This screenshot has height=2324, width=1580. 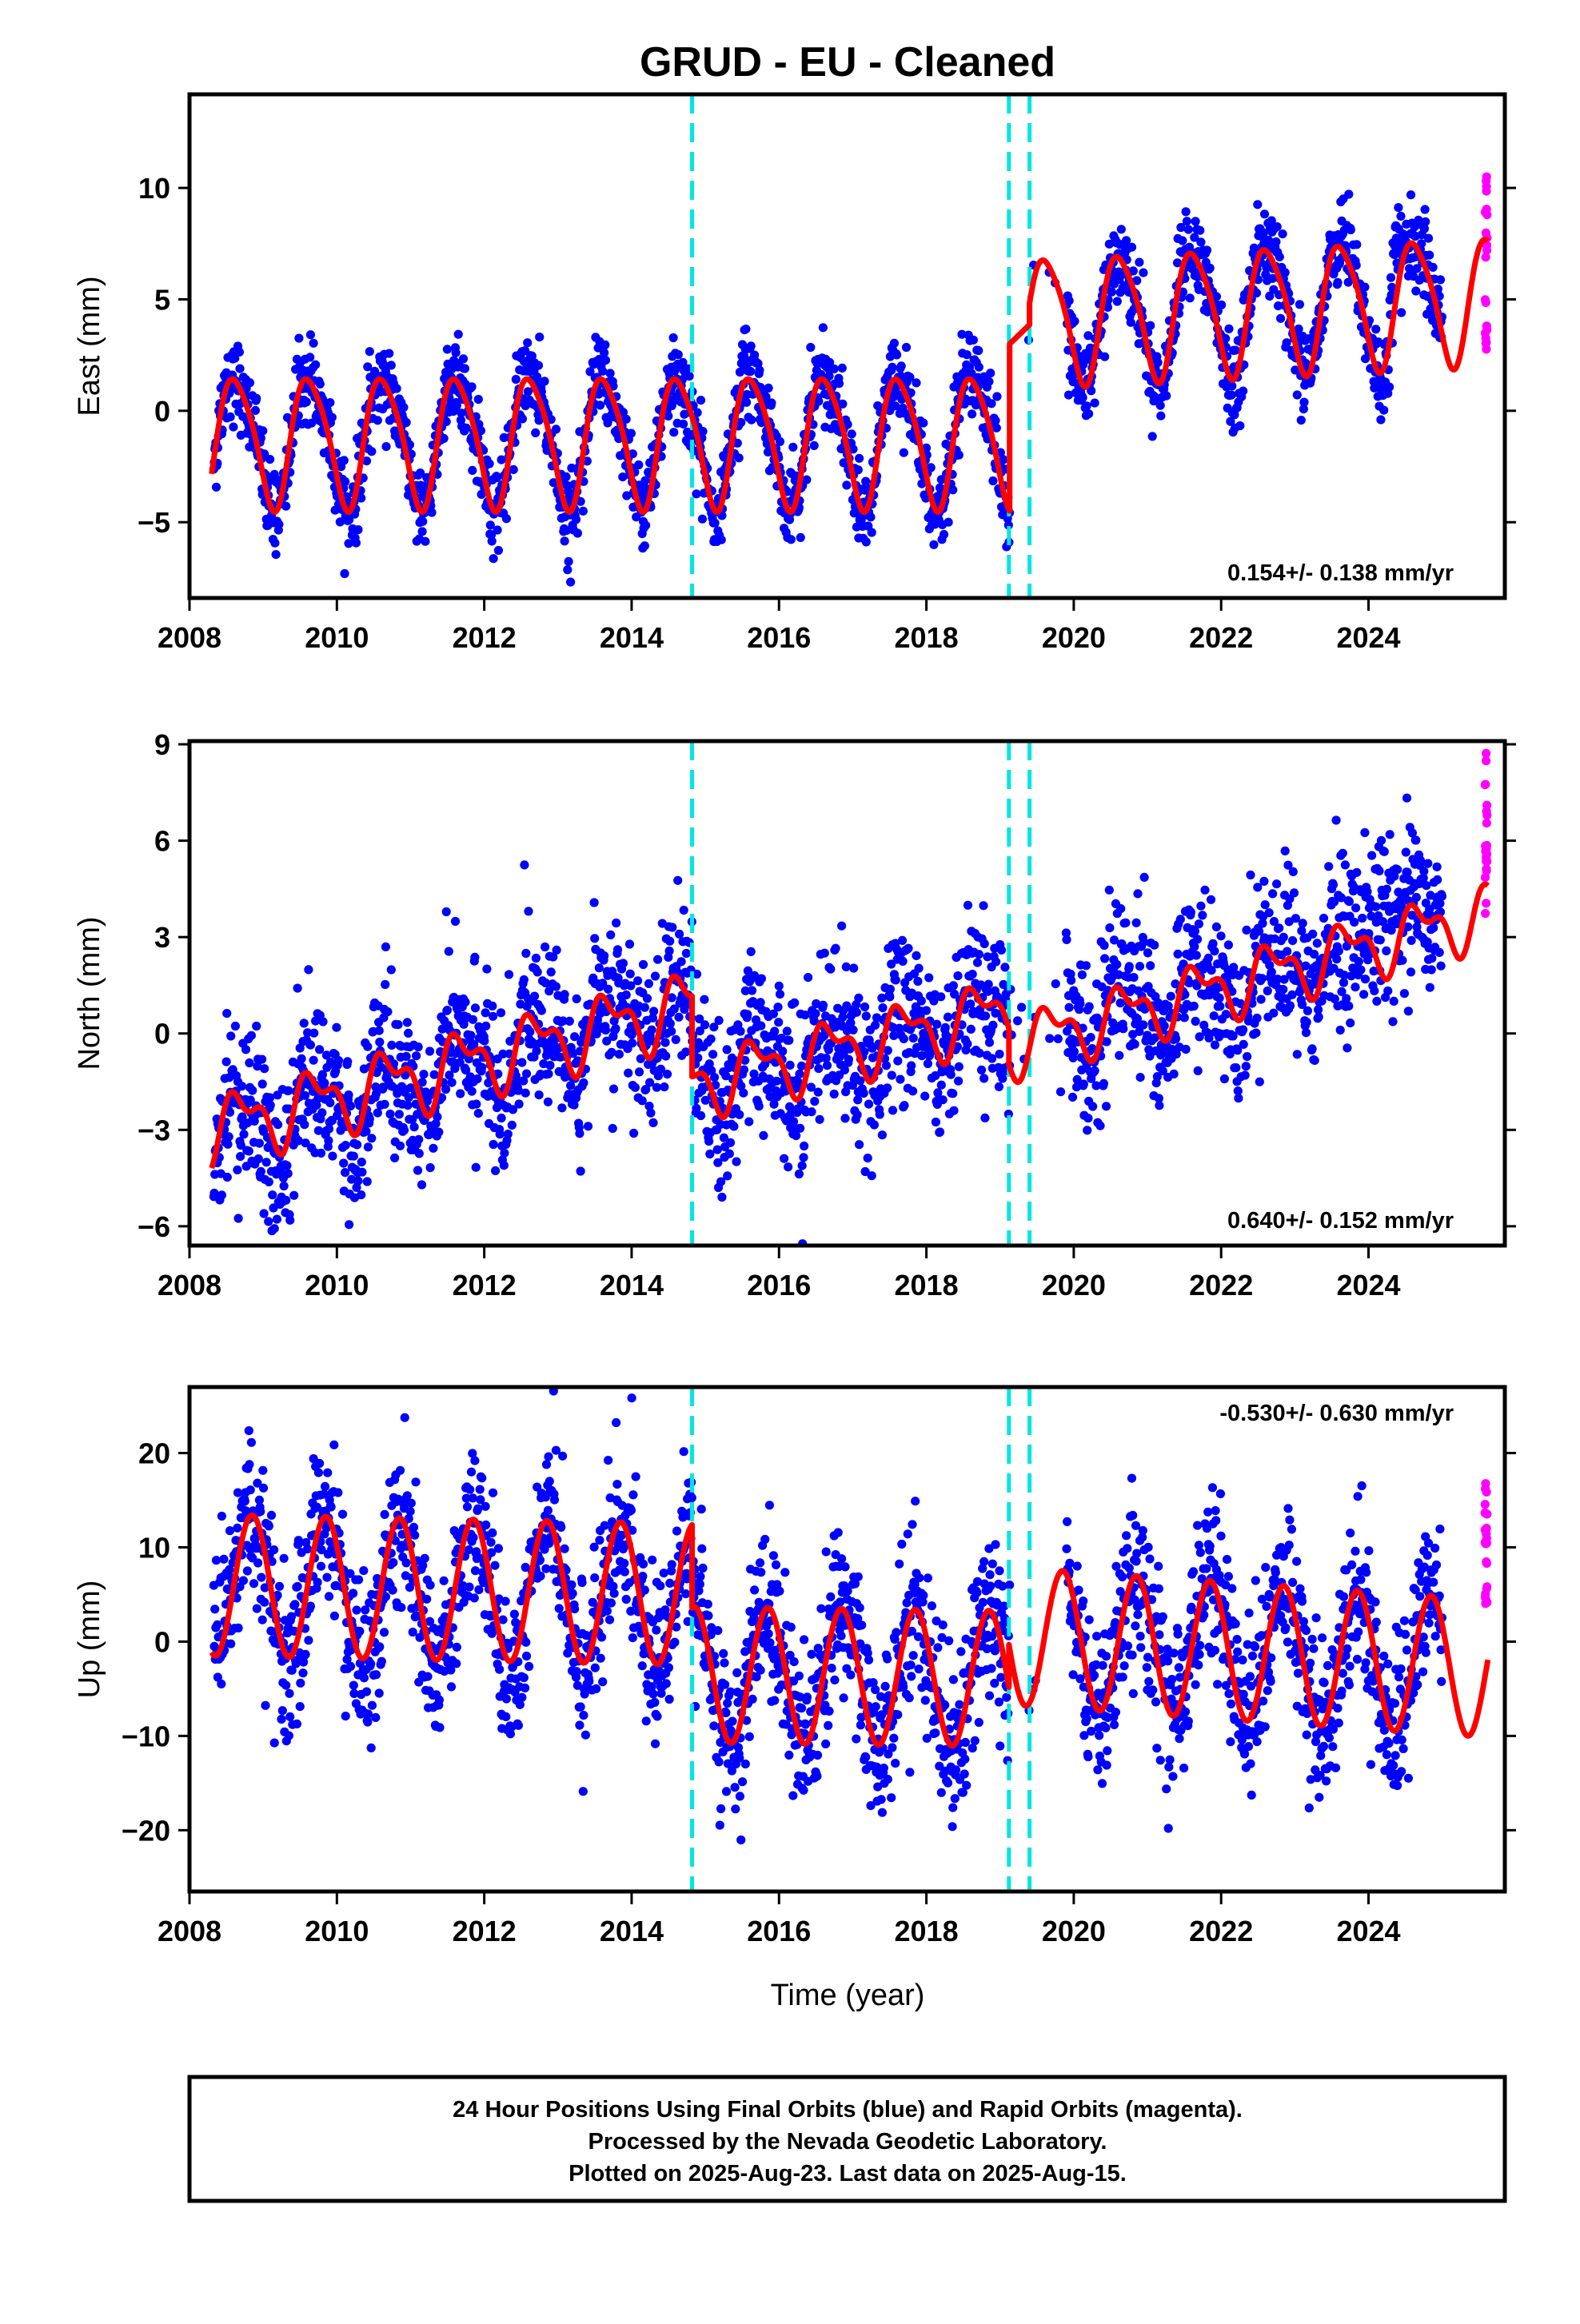 What do you see at coordinates (1340, 1221) in the screenshot?
I see `north-rate-annotation: 0.640+/- 0.152 mm/yr` at bounding box center [1340, 1221].